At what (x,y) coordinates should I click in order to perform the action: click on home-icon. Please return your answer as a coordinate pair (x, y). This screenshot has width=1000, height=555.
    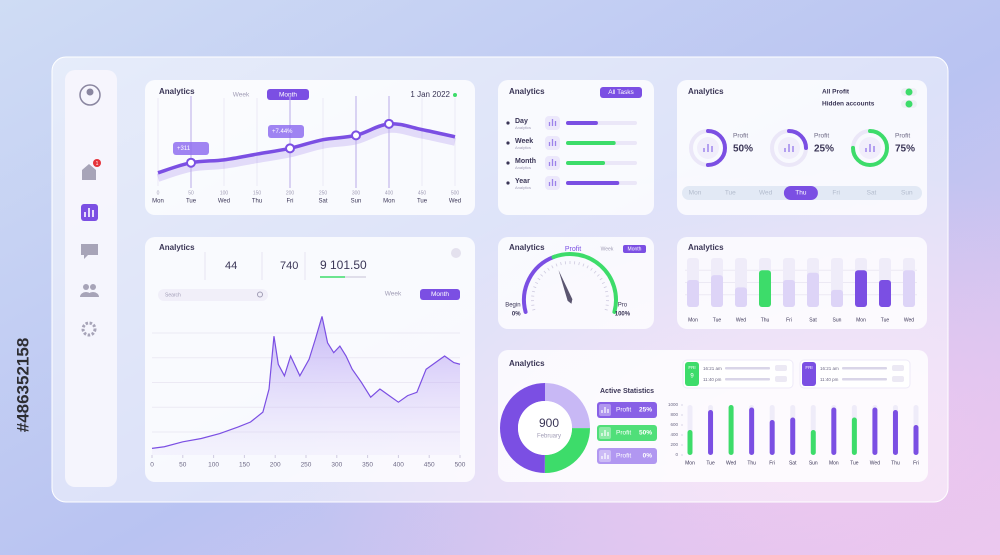
    Looking at the image, I should click on (89, 172).